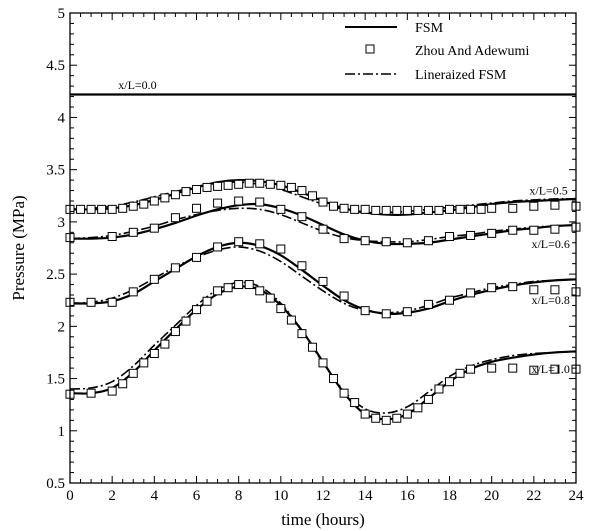  I want to click on y-tick-label: 4, so click(62, 118).